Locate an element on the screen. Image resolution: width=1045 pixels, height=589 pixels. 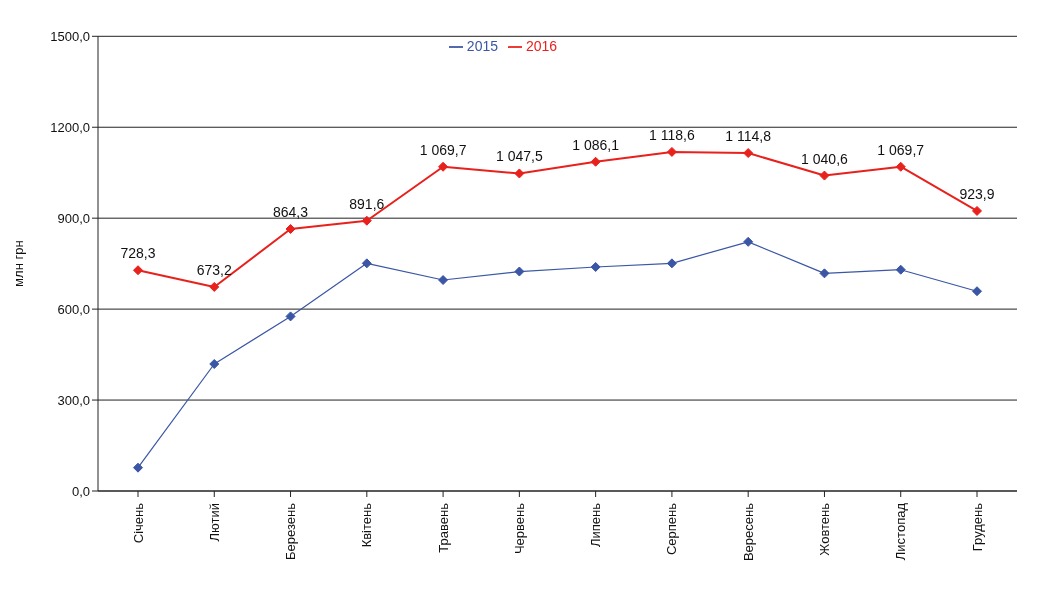
x-tick-label: Червень is located at coordinates (519, 528).